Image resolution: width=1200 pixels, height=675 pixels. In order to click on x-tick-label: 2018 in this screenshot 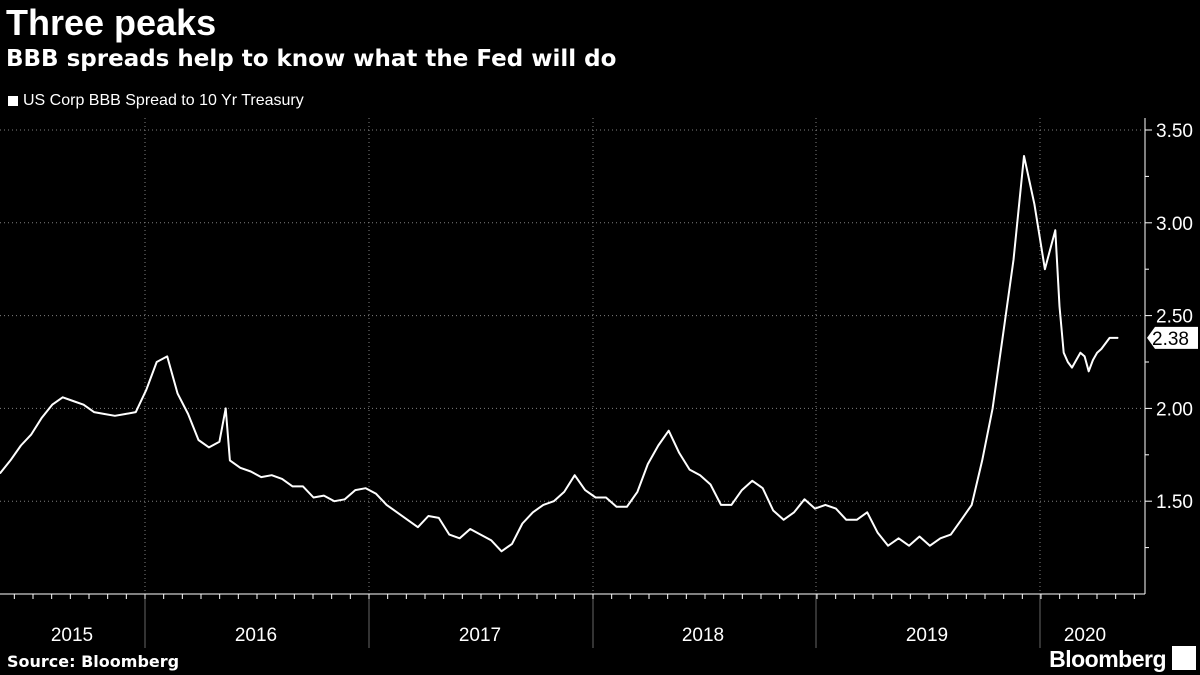, I will do `click(703, 635)`.